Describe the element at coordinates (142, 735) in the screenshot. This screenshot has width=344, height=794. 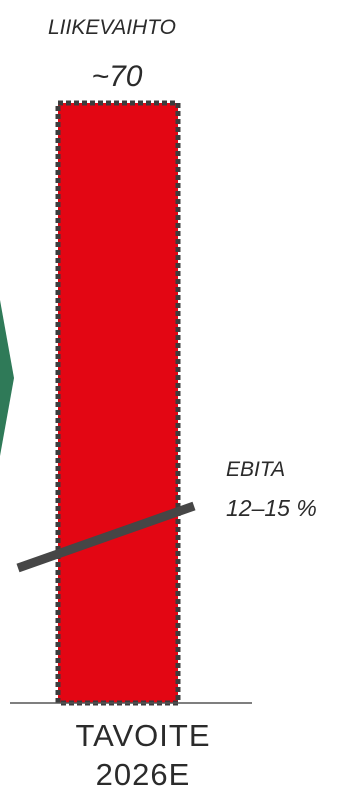
I see `category-label-line-1: TAVOITE` at that location.